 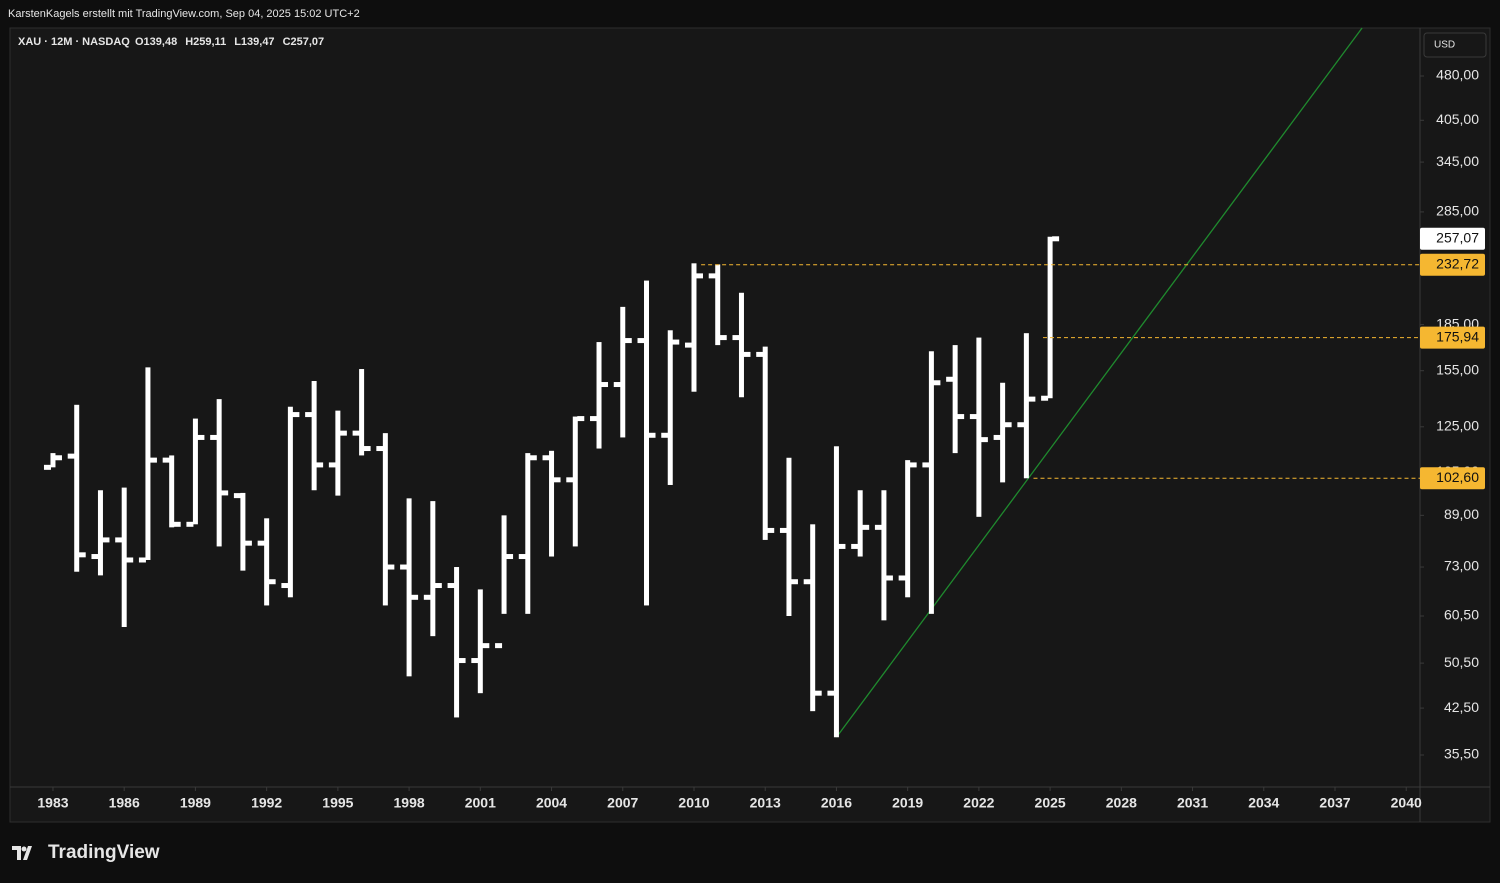 What do you see at coordinates (765, 803) in the screenshot?
I see `x-tick-label: 2013` at bounding box center [765, 803].